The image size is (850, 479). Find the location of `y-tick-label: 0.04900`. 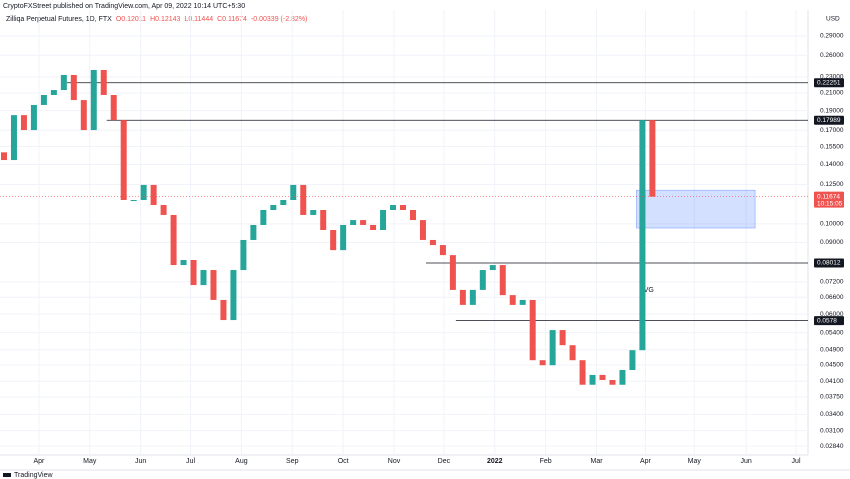

y-tick-label: 0.04900 is located at coordinates (832, 350).